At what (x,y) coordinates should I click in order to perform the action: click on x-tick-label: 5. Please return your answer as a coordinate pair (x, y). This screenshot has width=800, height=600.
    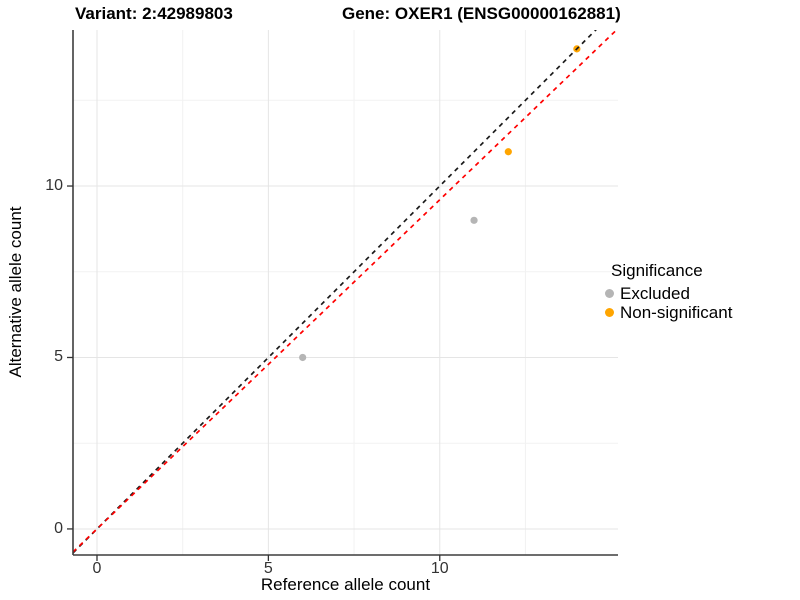
    Looking at the image, I should click on (268, 568).